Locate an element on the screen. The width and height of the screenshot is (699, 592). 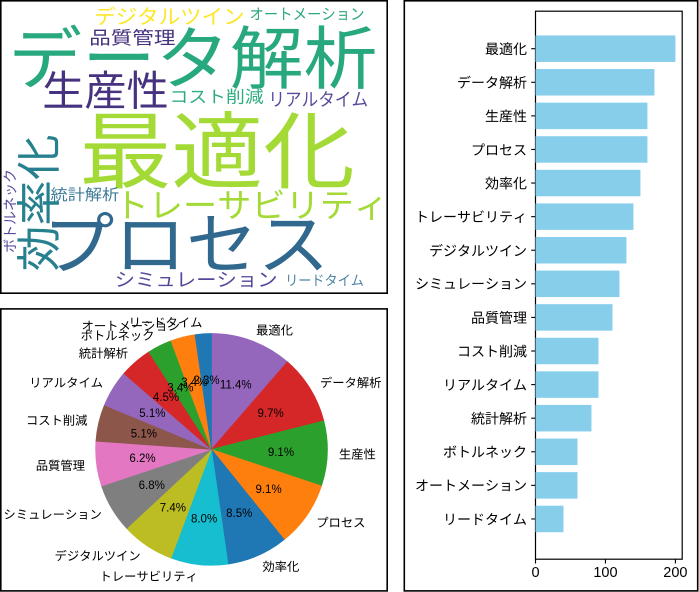
svg-text: 8.5% is located at coordinates (239, 514).